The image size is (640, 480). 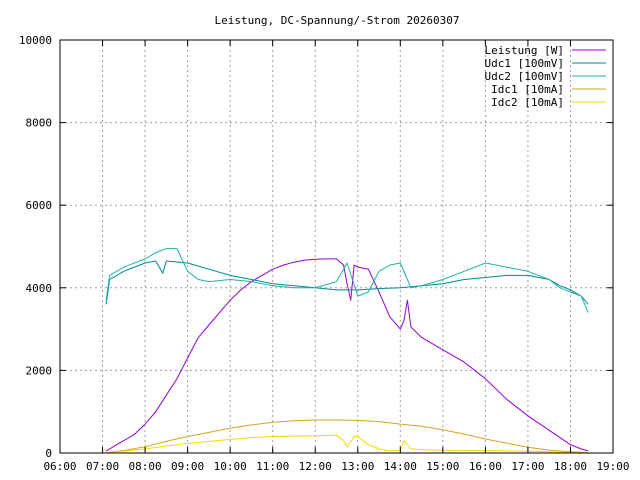 I want to click on x-tick-label: 11:00, so click(x=272, y=466).